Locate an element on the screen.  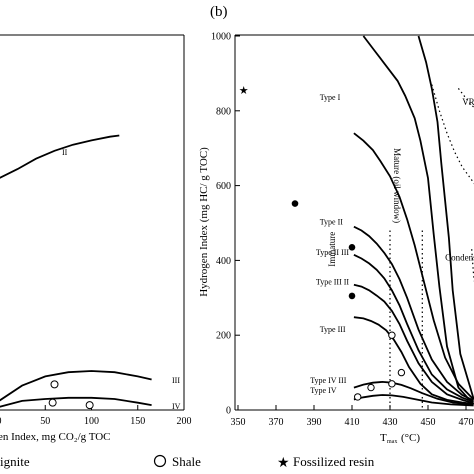
panel-b-y-tick-label: 200 is located at coordinates (223, 336).